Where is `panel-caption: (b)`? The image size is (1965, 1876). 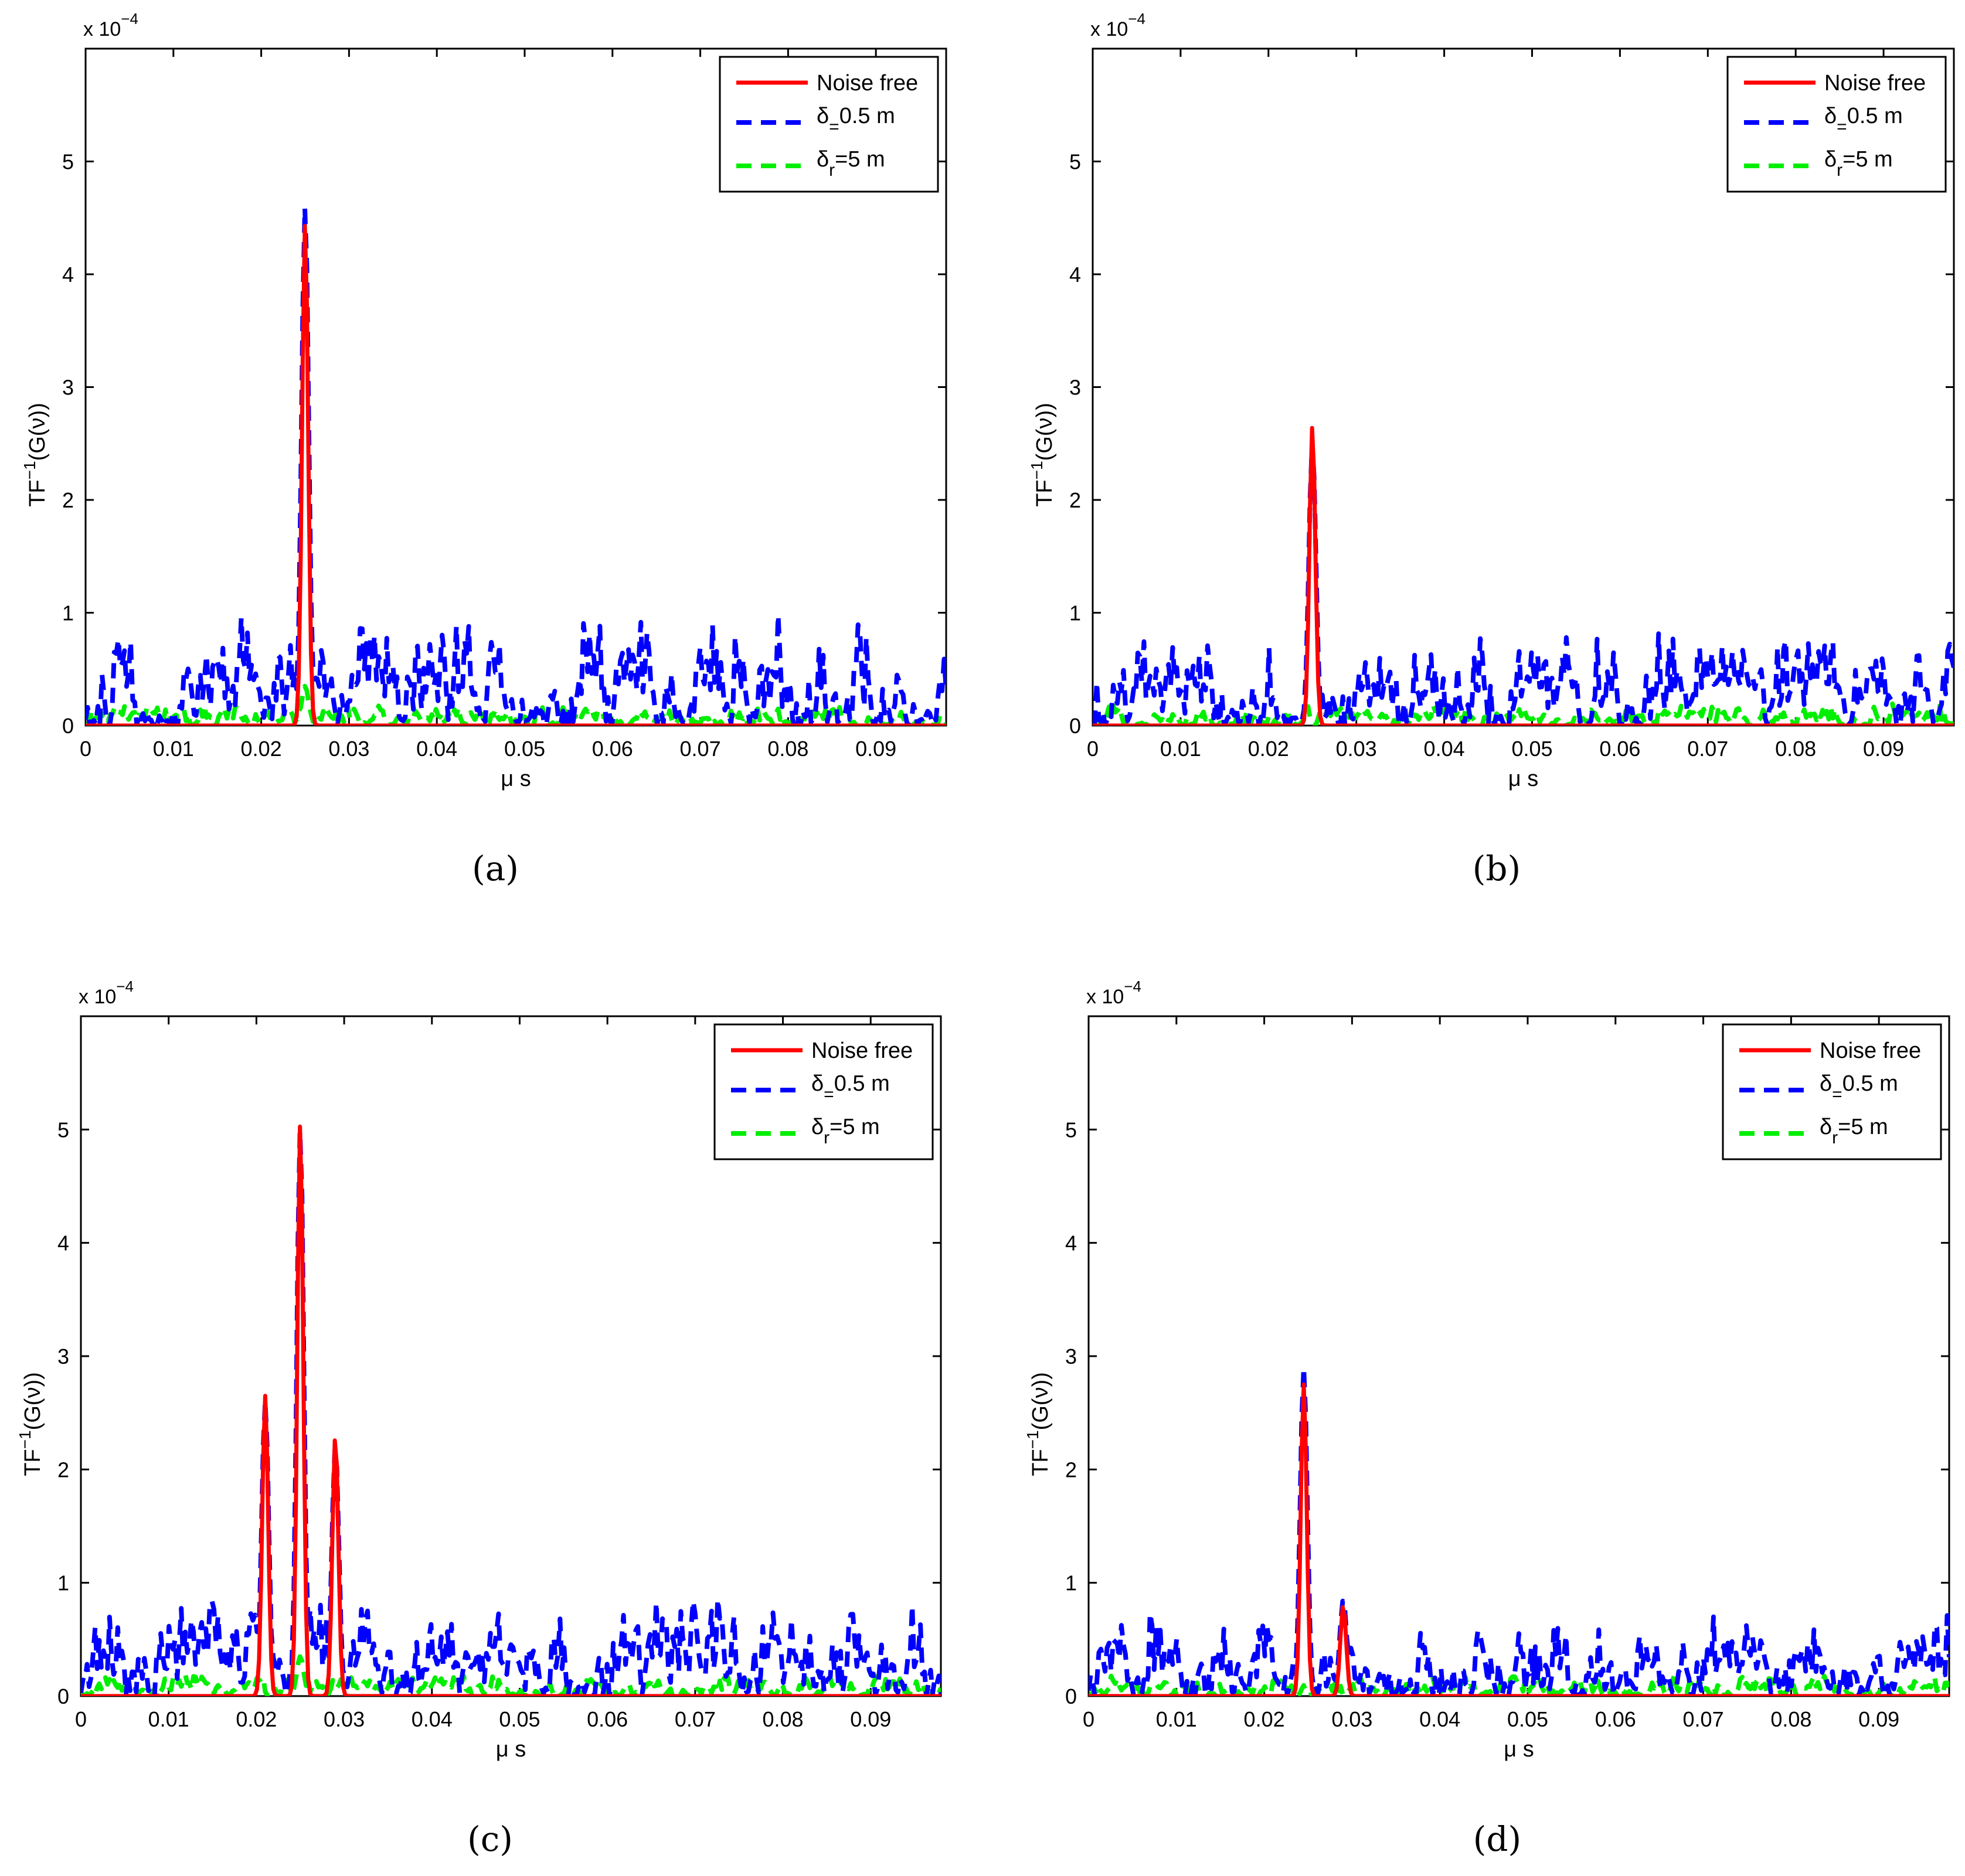 panel-caption: (b) is located at coordinates (1497, 868).